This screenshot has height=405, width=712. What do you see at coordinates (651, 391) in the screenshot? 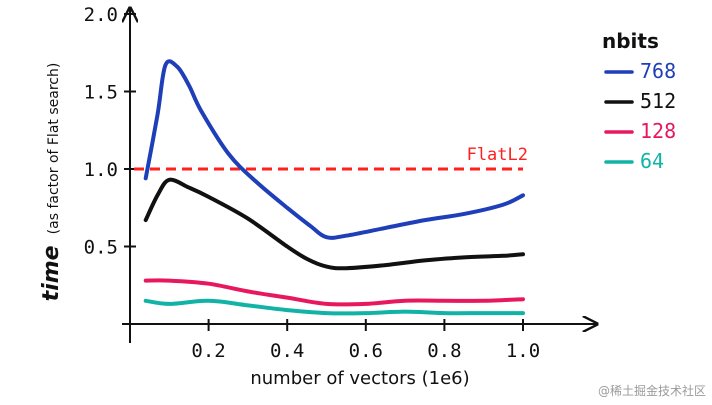
I see `watermark: @稀土掘金技术社区` at bounding box center [651, 391].